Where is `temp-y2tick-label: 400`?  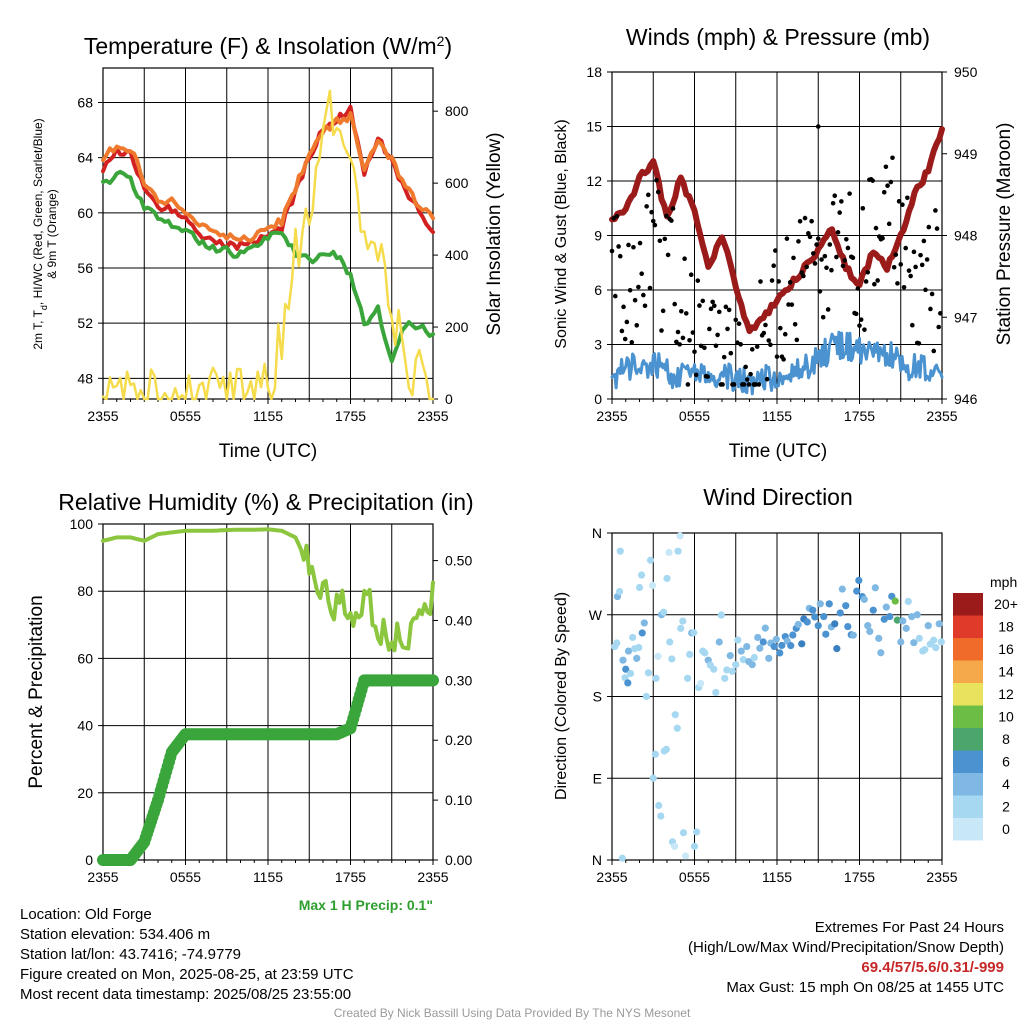 temp-y2tick-label: 400 is located at coordinates (457, 255).